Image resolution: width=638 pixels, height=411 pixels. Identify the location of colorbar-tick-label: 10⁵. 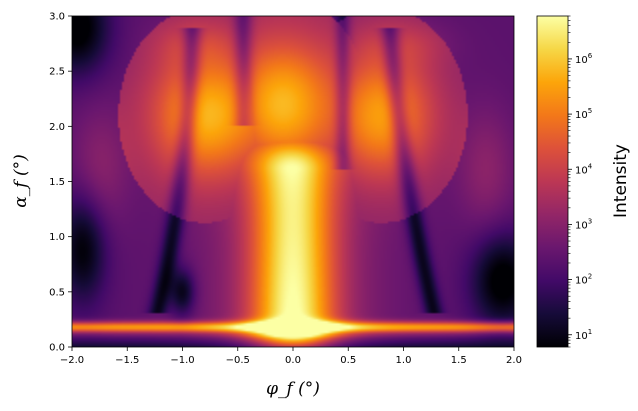
(583, 114).